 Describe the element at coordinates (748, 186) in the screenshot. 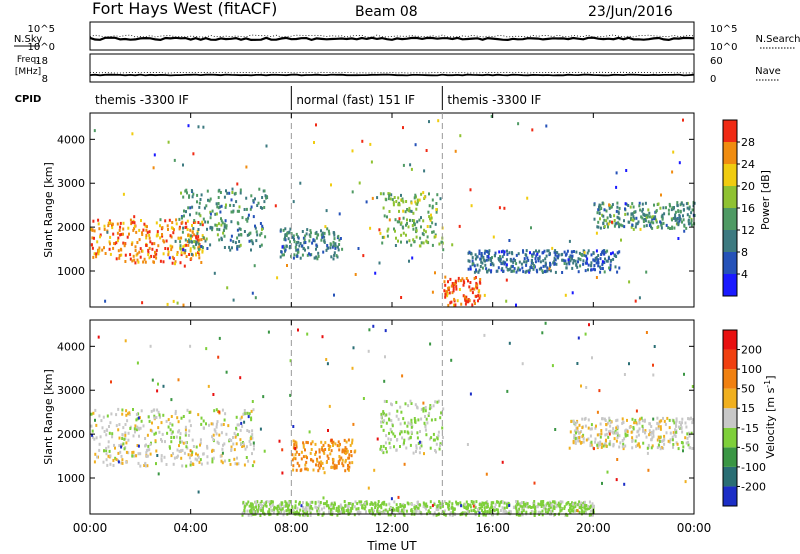

I see `colorbar-tick-label-4: 20` at that location.